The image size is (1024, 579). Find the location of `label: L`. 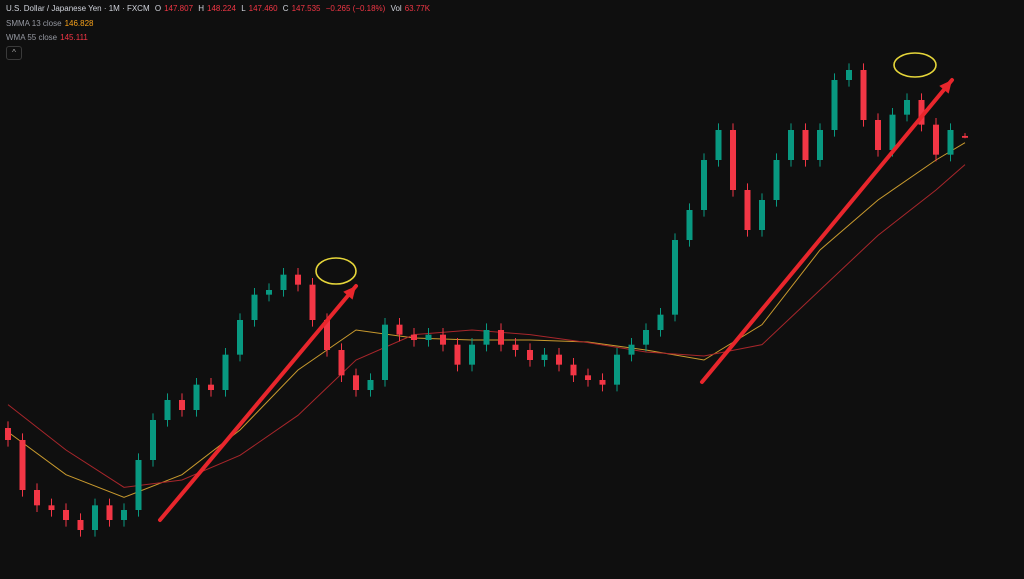

label: L is located at coordinates (243, 8).